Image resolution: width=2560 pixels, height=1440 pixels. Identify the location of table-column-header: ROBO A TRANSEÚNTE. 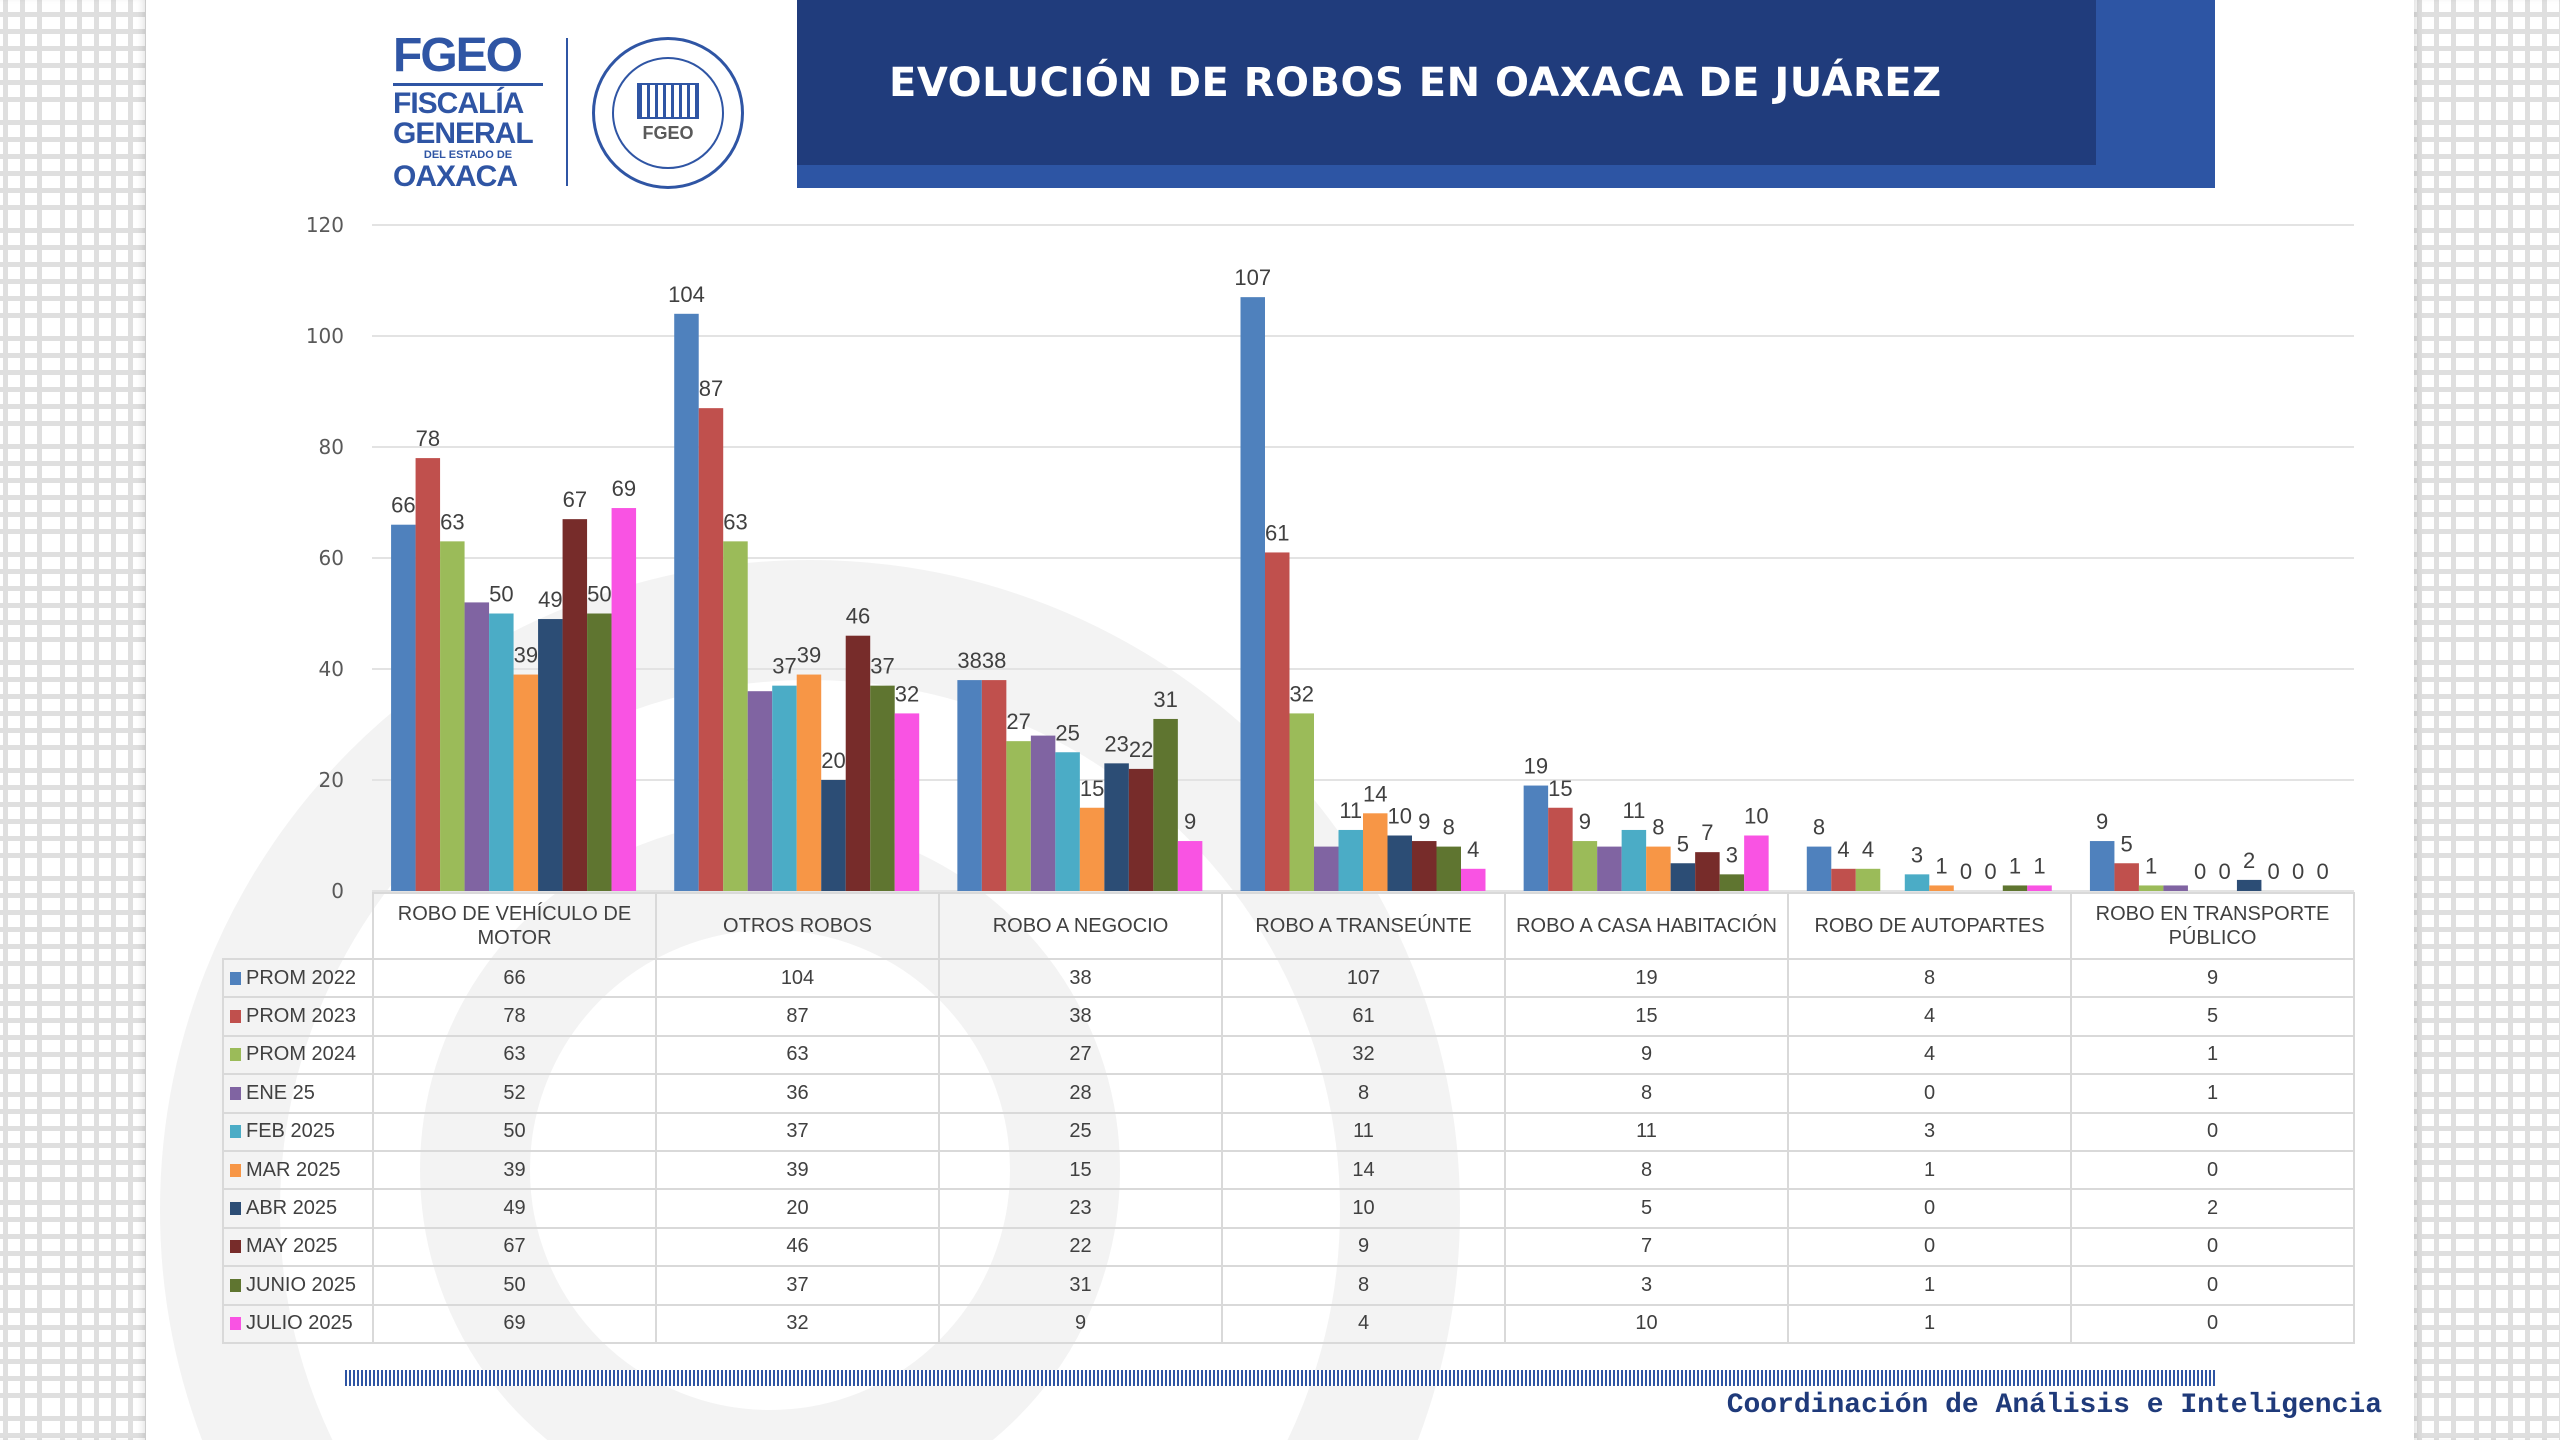
(1363, 926).